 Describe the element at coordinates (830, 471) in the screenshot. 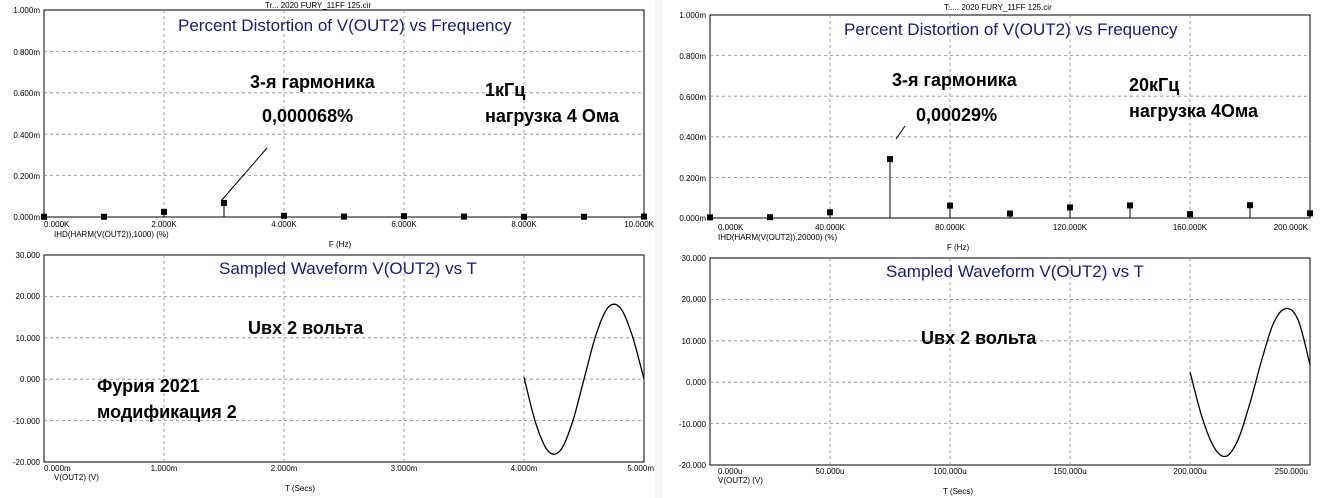

I see `x-tick-label: 50.000u` at that location.